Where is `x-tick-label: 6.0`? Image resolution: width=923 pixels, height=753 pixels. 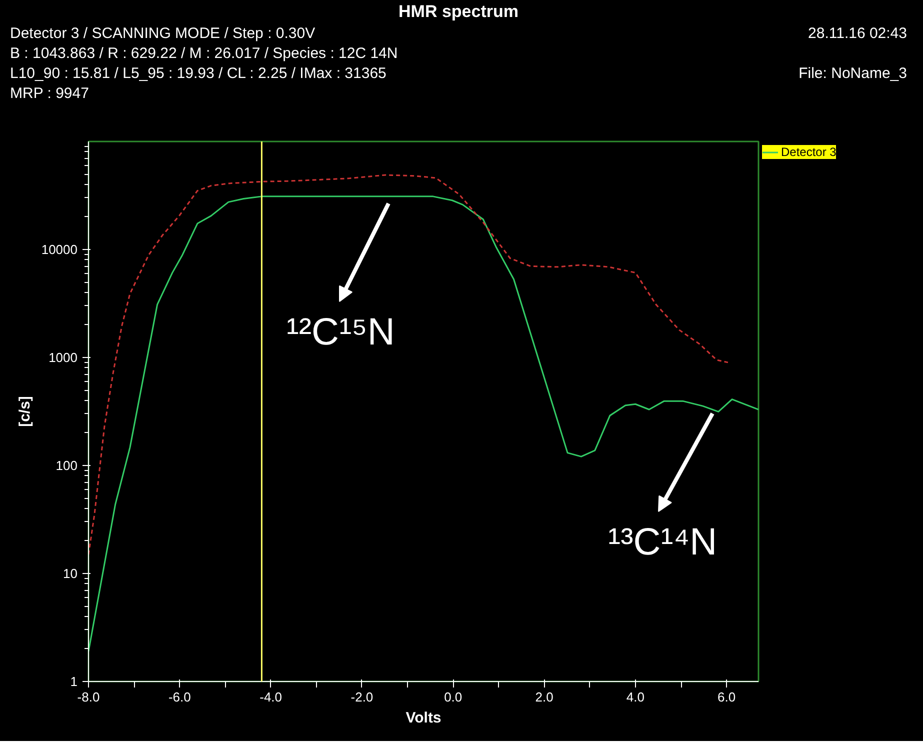
x-tick-label: 6.0 is located at coordinates (727, 697).